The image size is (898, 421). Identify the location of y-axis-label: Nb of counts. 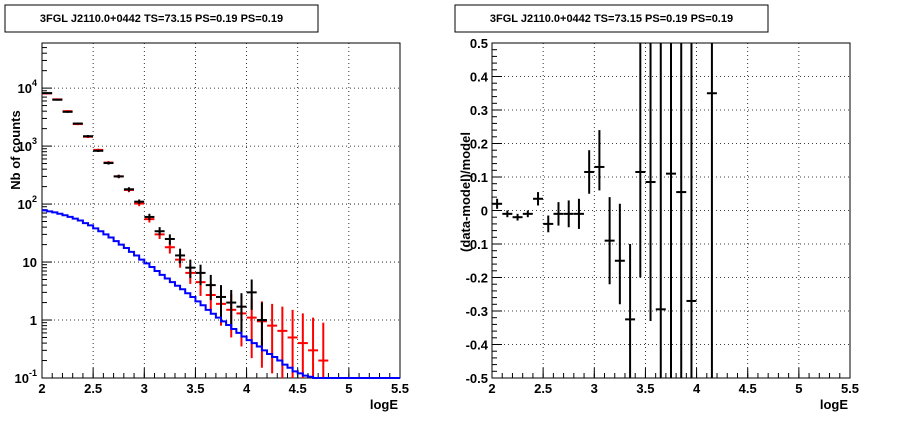
(15, 149).